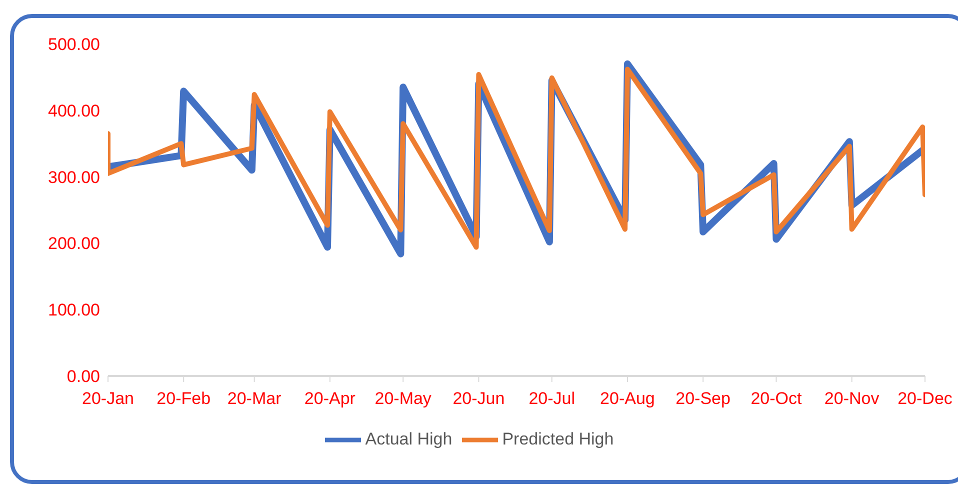 This screenshot has width=958, height=487. Describe the element at coordinates (478, 398) in the screenshot. I see `x-tick-label: 20-Jun` at that location.